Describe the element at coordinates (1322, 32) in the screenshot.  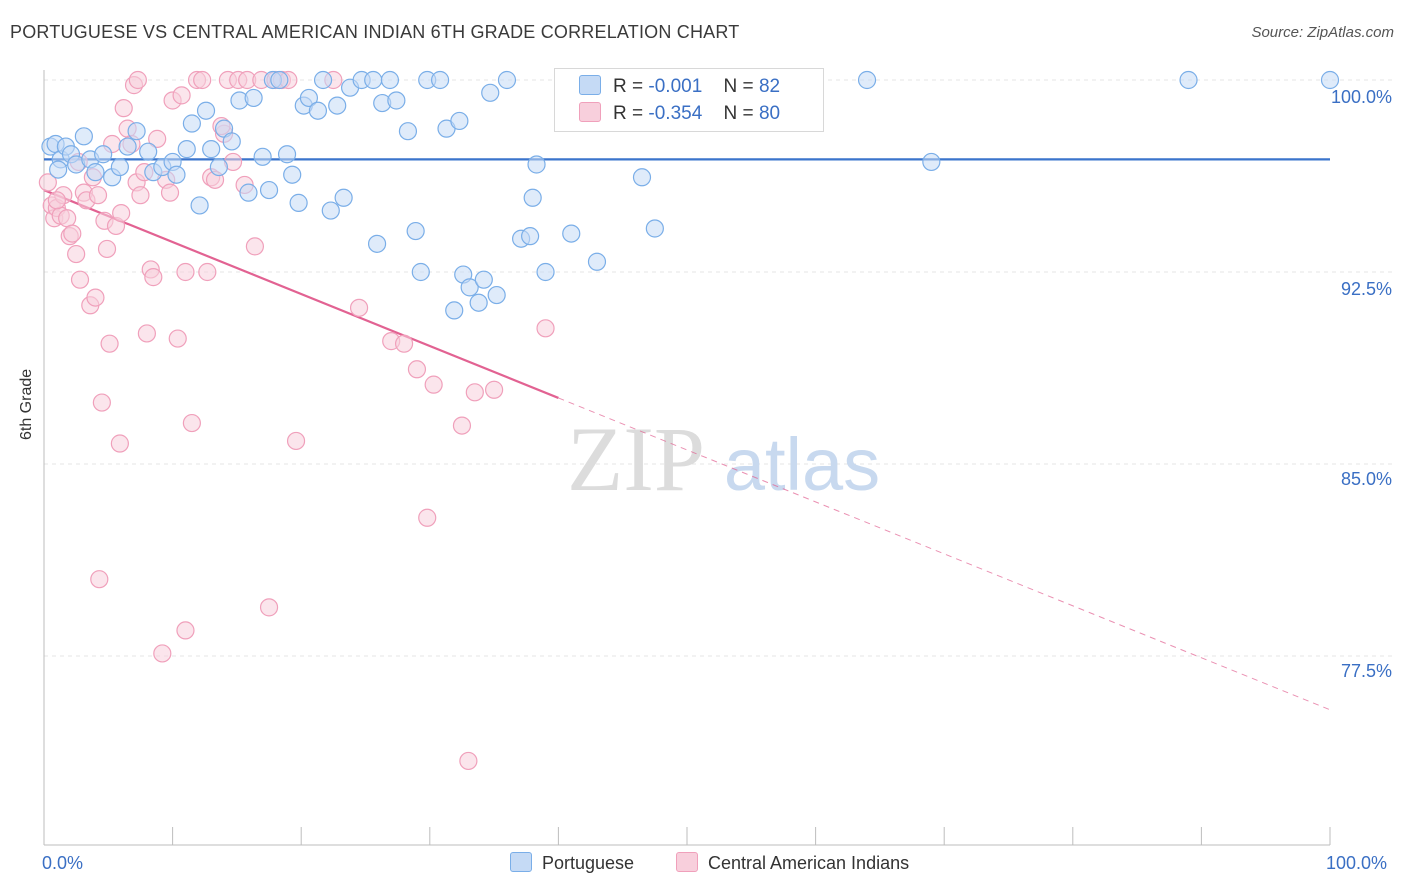
I see `chart-source: Source: ZipAtlas.com` at that location.